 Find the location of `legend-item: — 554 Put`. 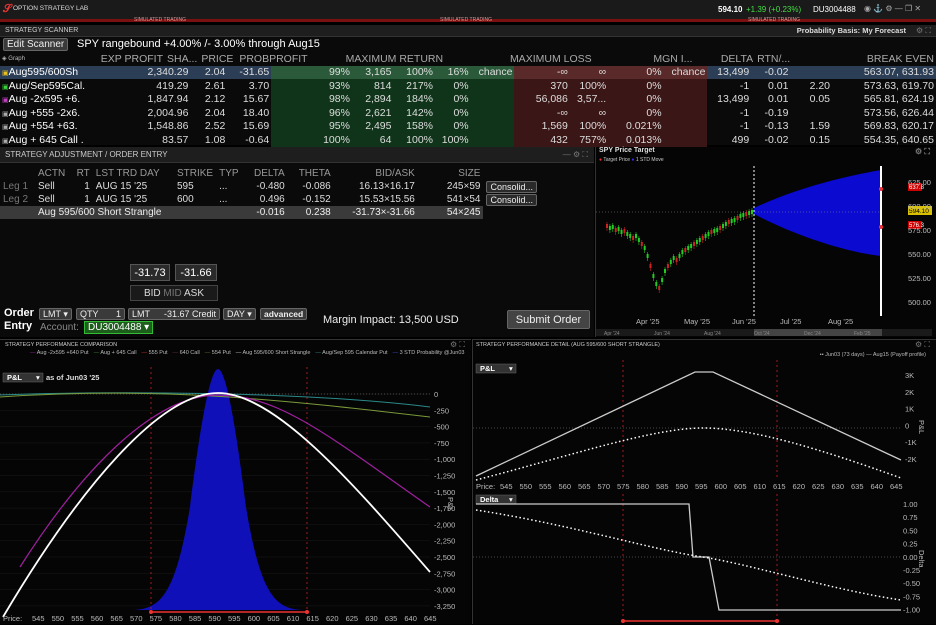

legend-item: — 554 Put is located at coordinates (217, 353).